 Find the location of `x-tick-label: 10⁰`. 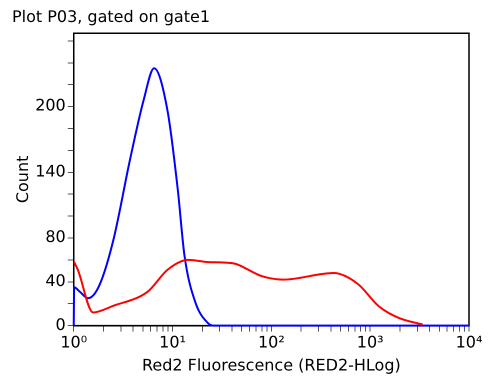

x-tick-label: 10⁰ is located at coordinates (74, 342).